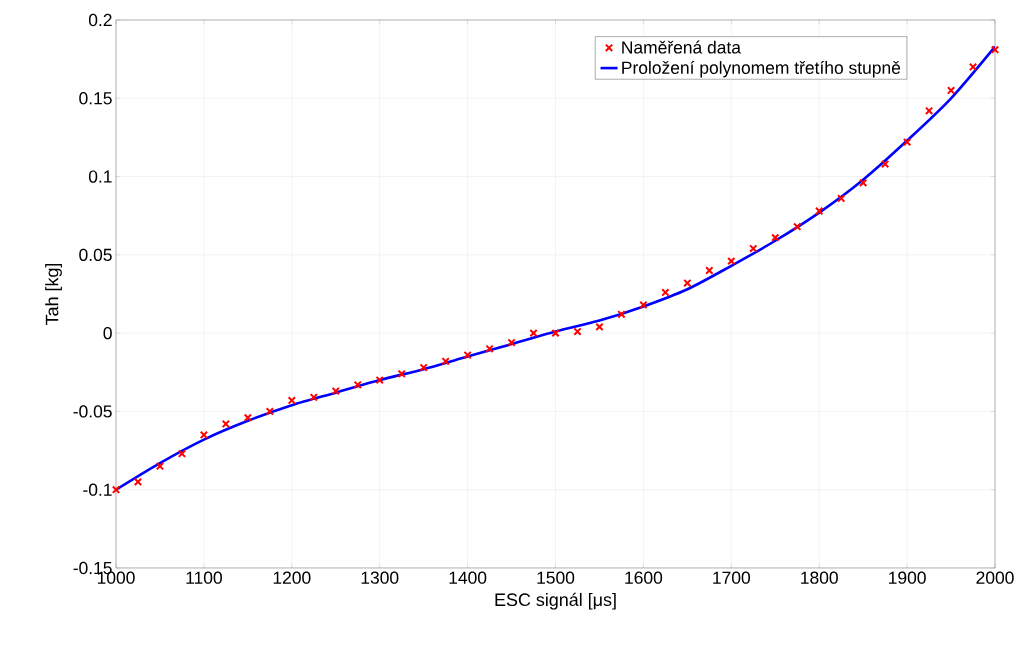 The image size is (1022, 647). What do you see at coordinates (761, 69) in the screenshot?
I see `legend-label: Proložení polynomem třetího stupně` at bounding box center [761, 69].